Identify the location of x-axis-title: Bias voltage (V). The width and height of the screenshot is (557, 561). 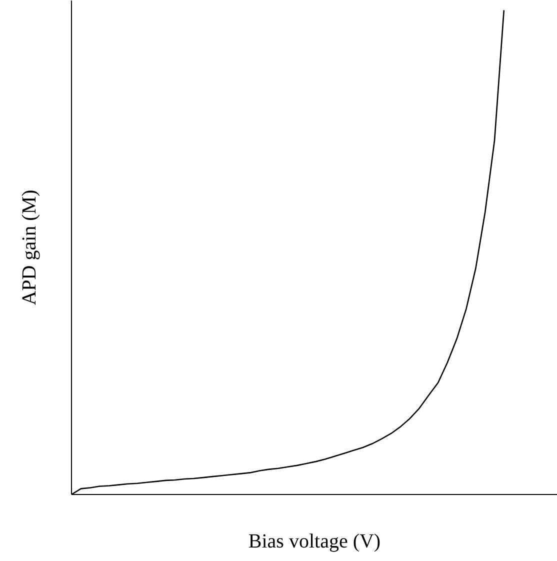
(314, 541).